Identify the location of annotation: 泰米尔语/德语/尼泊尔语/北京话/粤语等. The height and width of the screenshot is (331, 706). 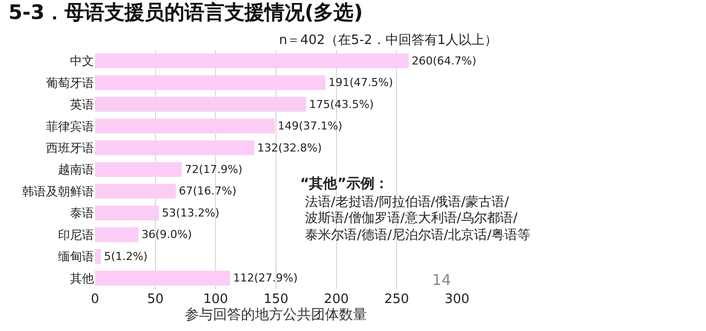
(418, 235).